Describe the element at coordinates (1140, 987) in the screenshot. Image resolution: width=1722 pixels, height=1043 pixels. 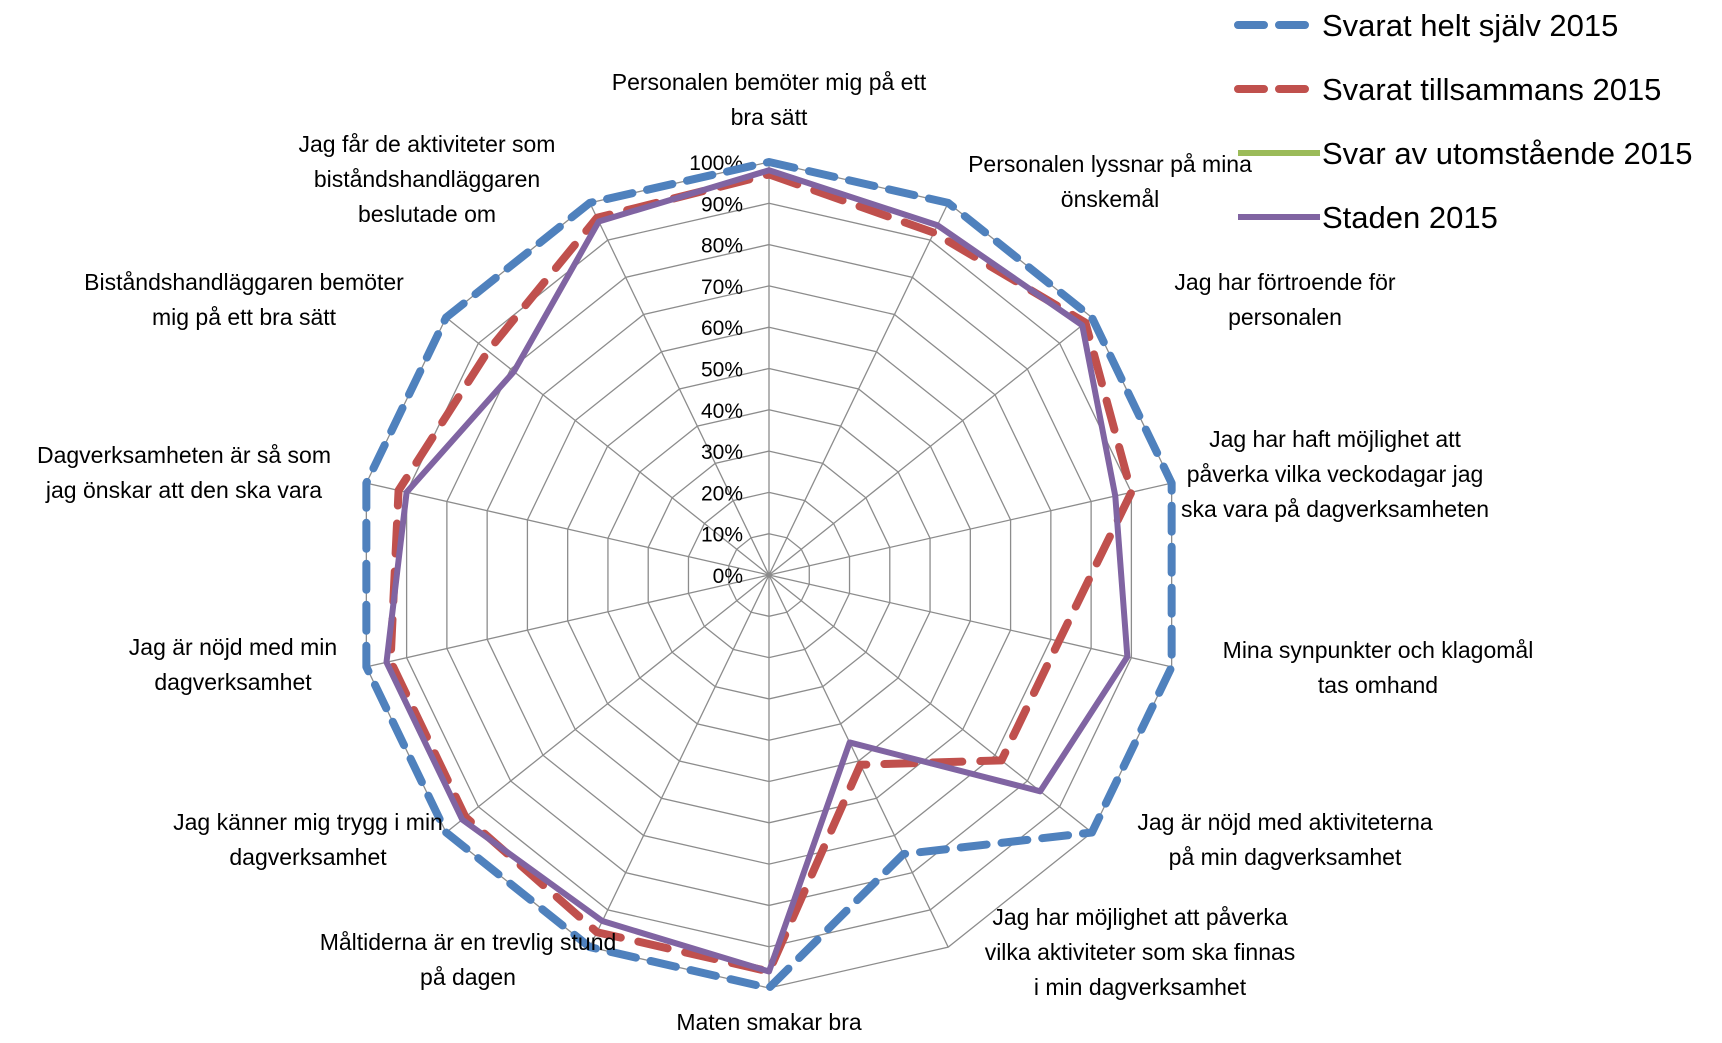
I see `category-label: i min dagverksamhet` at that location.